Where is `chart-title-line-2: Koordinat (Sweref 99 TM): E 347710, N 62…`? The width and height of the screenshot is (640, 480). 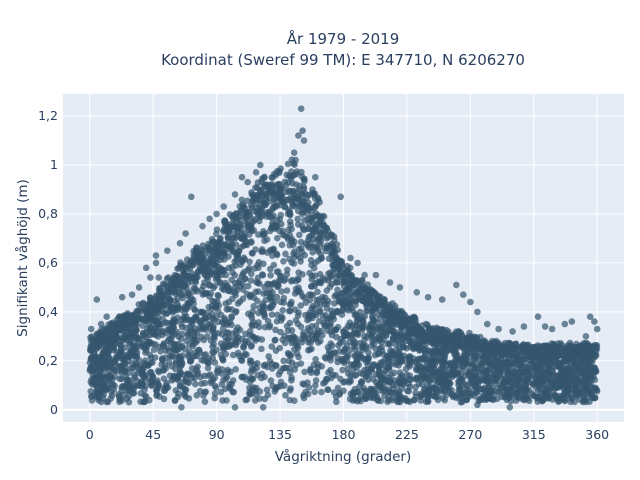 chart-title-line-2: Koordinat (Sweref 99 TM): E 347710, N 62… is located at coordinates (343, 60).